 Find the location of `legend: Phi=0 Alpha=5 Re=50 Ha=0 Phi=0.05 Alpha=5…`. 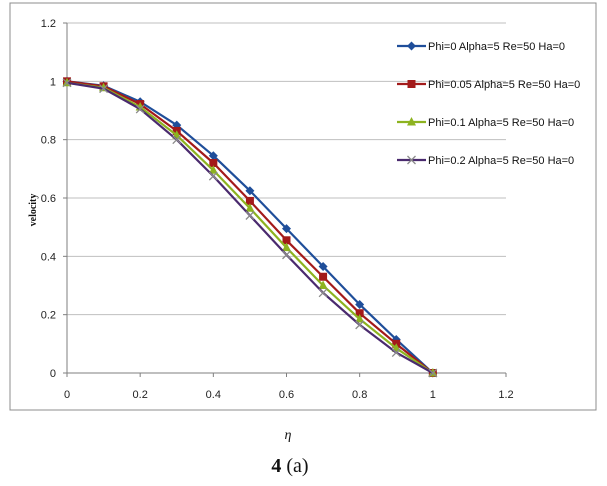

legend: Phi=0 Alpha=5 Re=50 Ha=0 Phi=0.05 Alpha=5… is located at coordinates (488, 104).